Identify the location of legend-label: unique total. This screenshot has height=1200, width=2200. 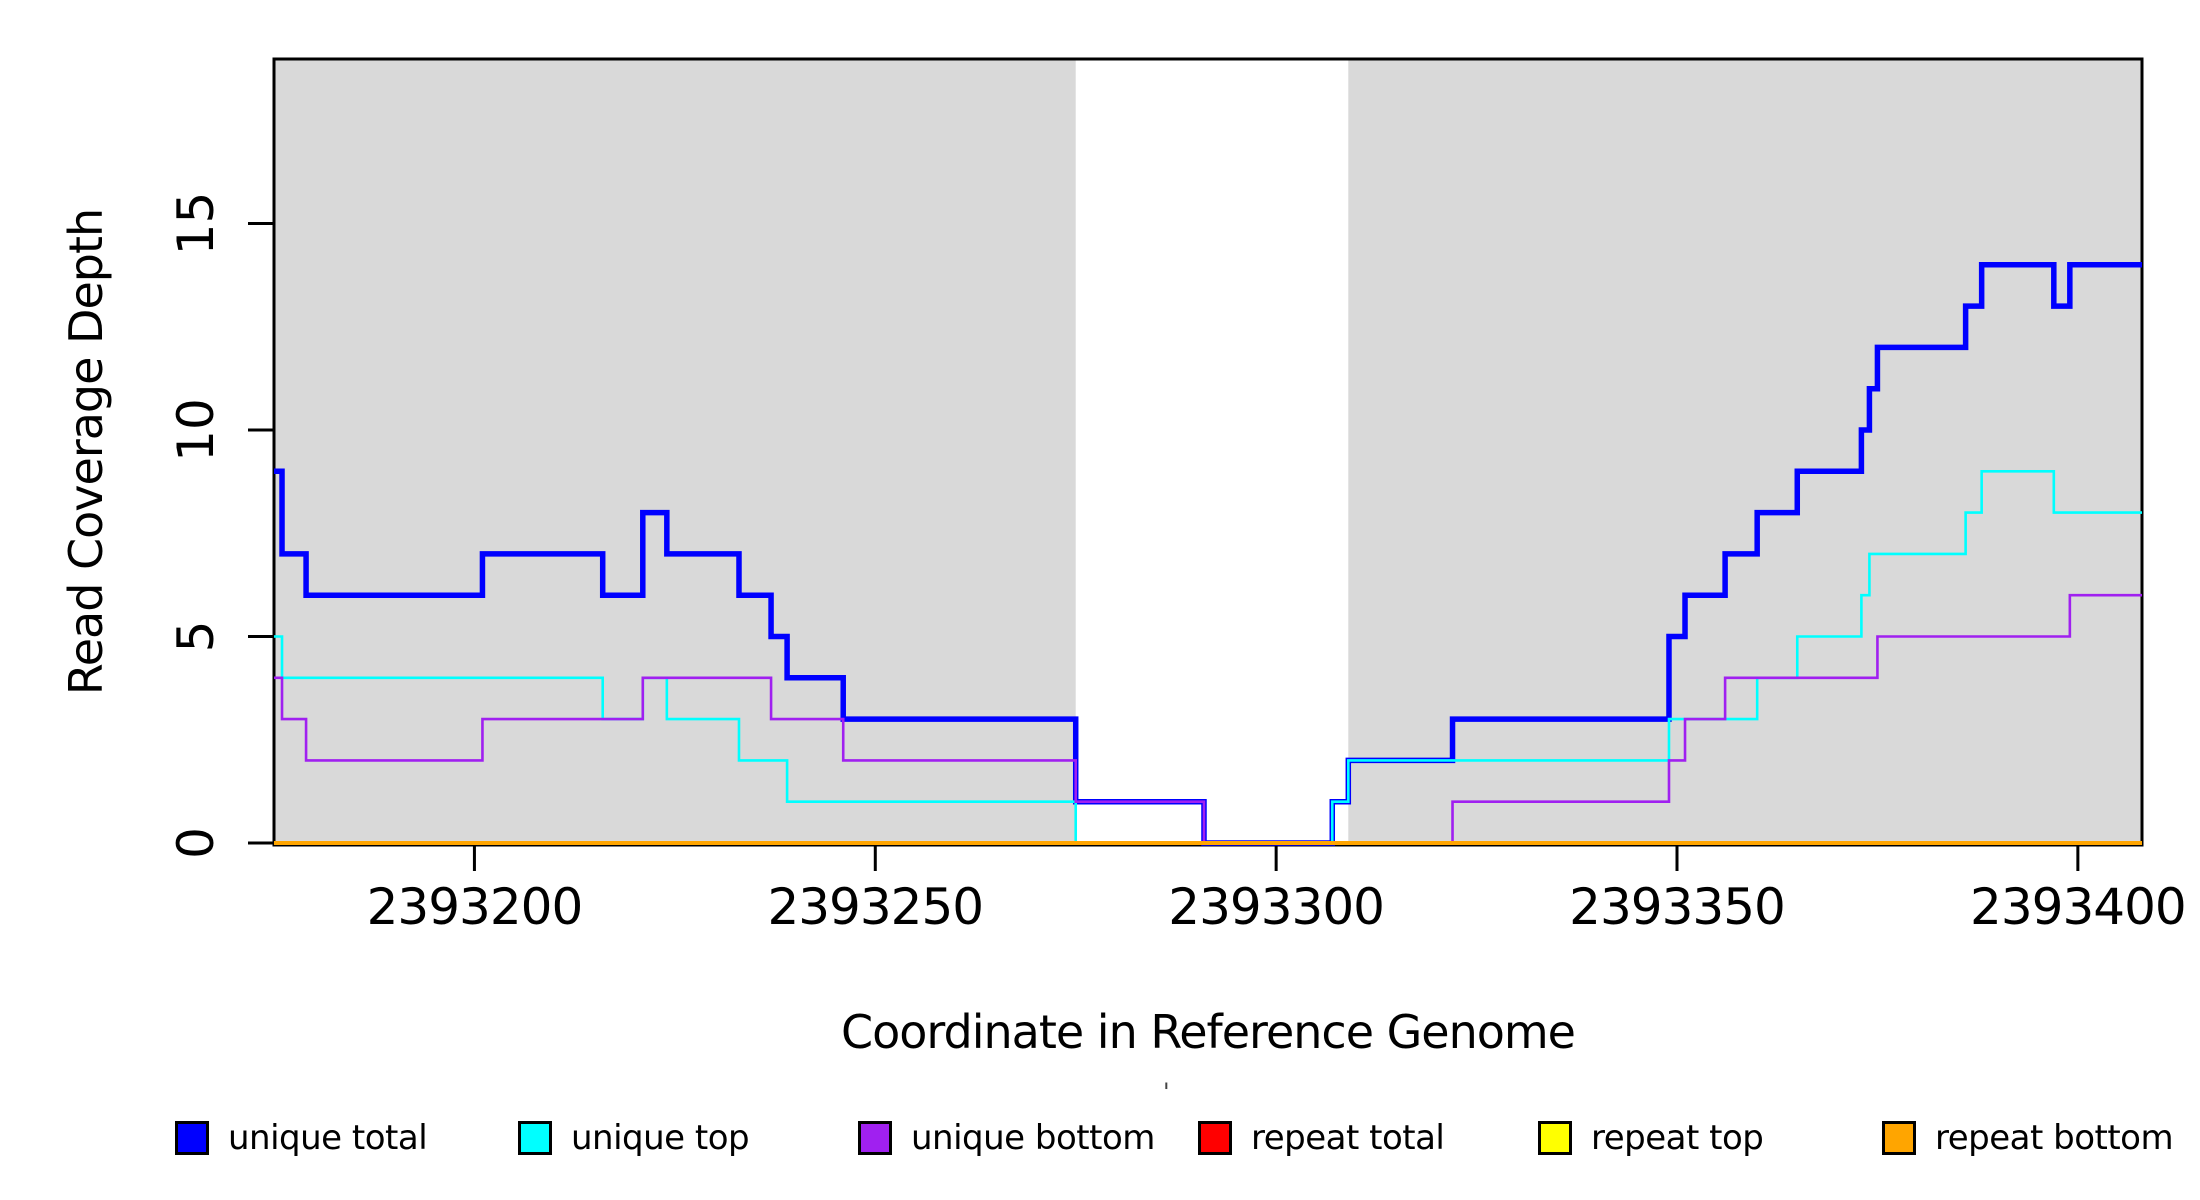
(328, 1138).